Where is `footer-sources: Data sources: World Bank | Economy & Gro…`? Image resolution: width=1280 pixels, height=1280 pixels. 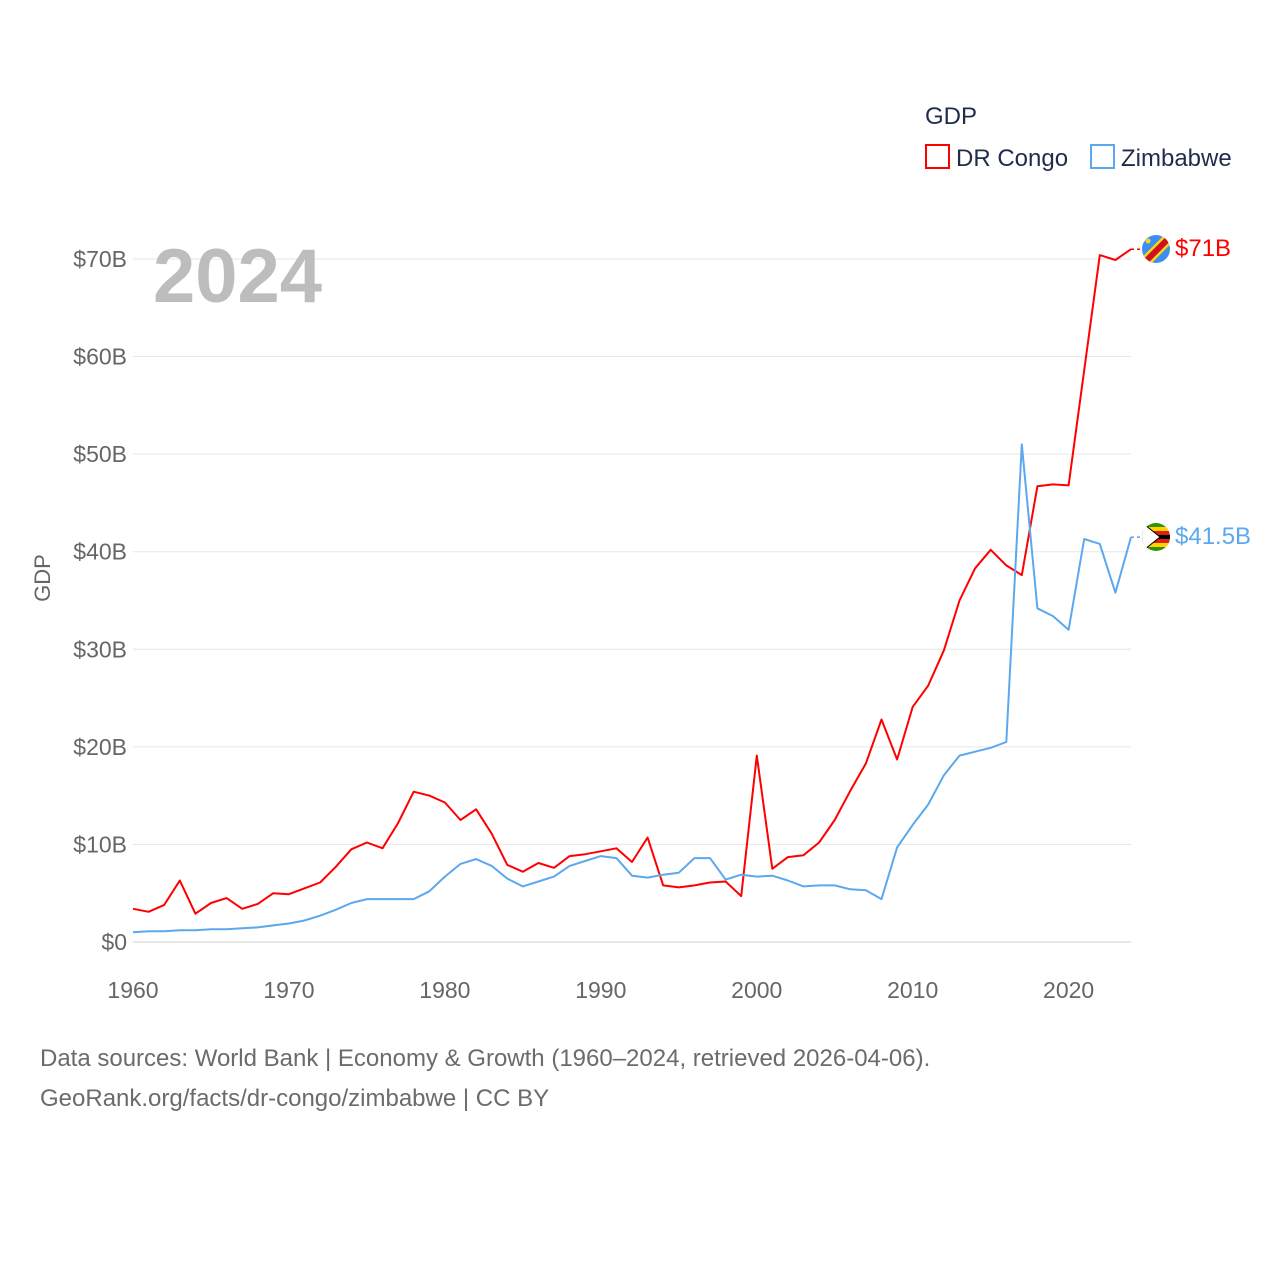
footer-sources: Data sources: World Bank | Economy & Gro… is located at coordinates (485, 1058).